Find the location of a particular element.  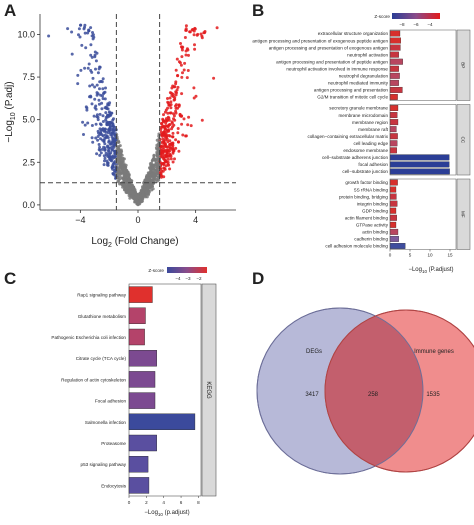

kegg-pathway-label: Rap1 signaling pathway is located at coordinates (101, 295).